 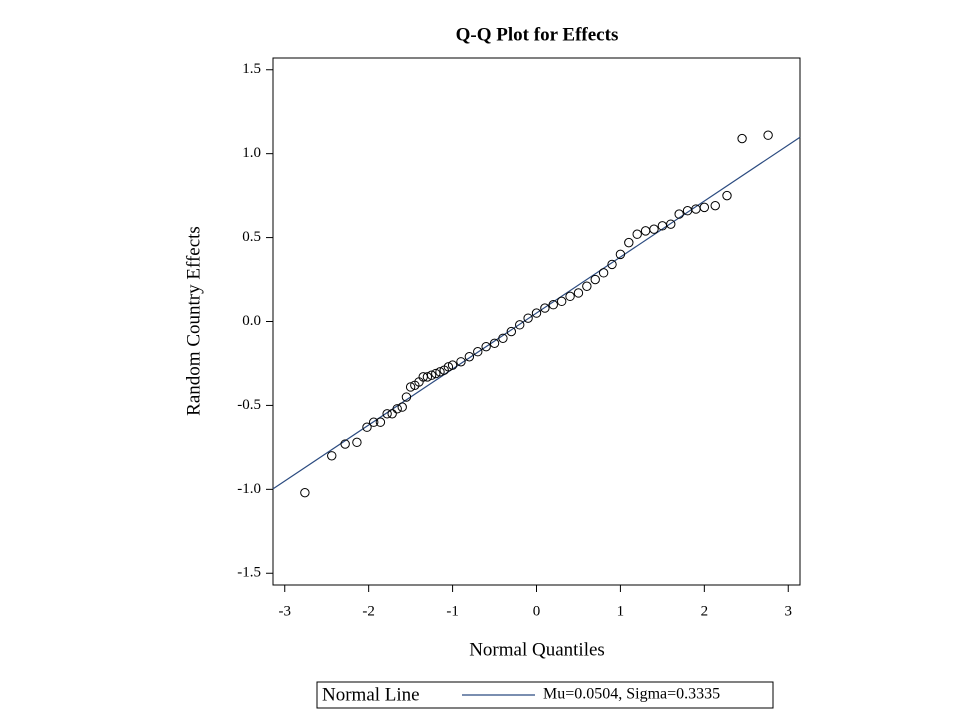 I want to click on x-tick-label: 2, so click(x=705, y=611).